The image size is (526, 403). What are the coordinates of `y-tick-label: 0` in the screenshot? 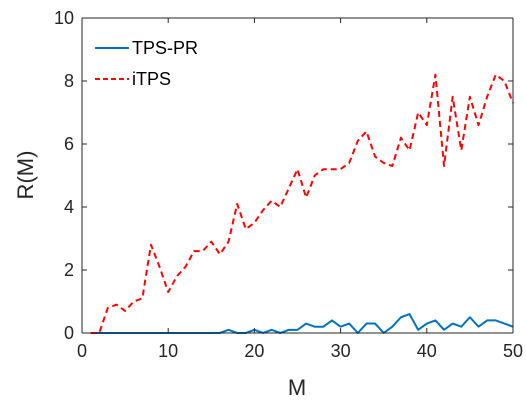 It's located at (69, 333).